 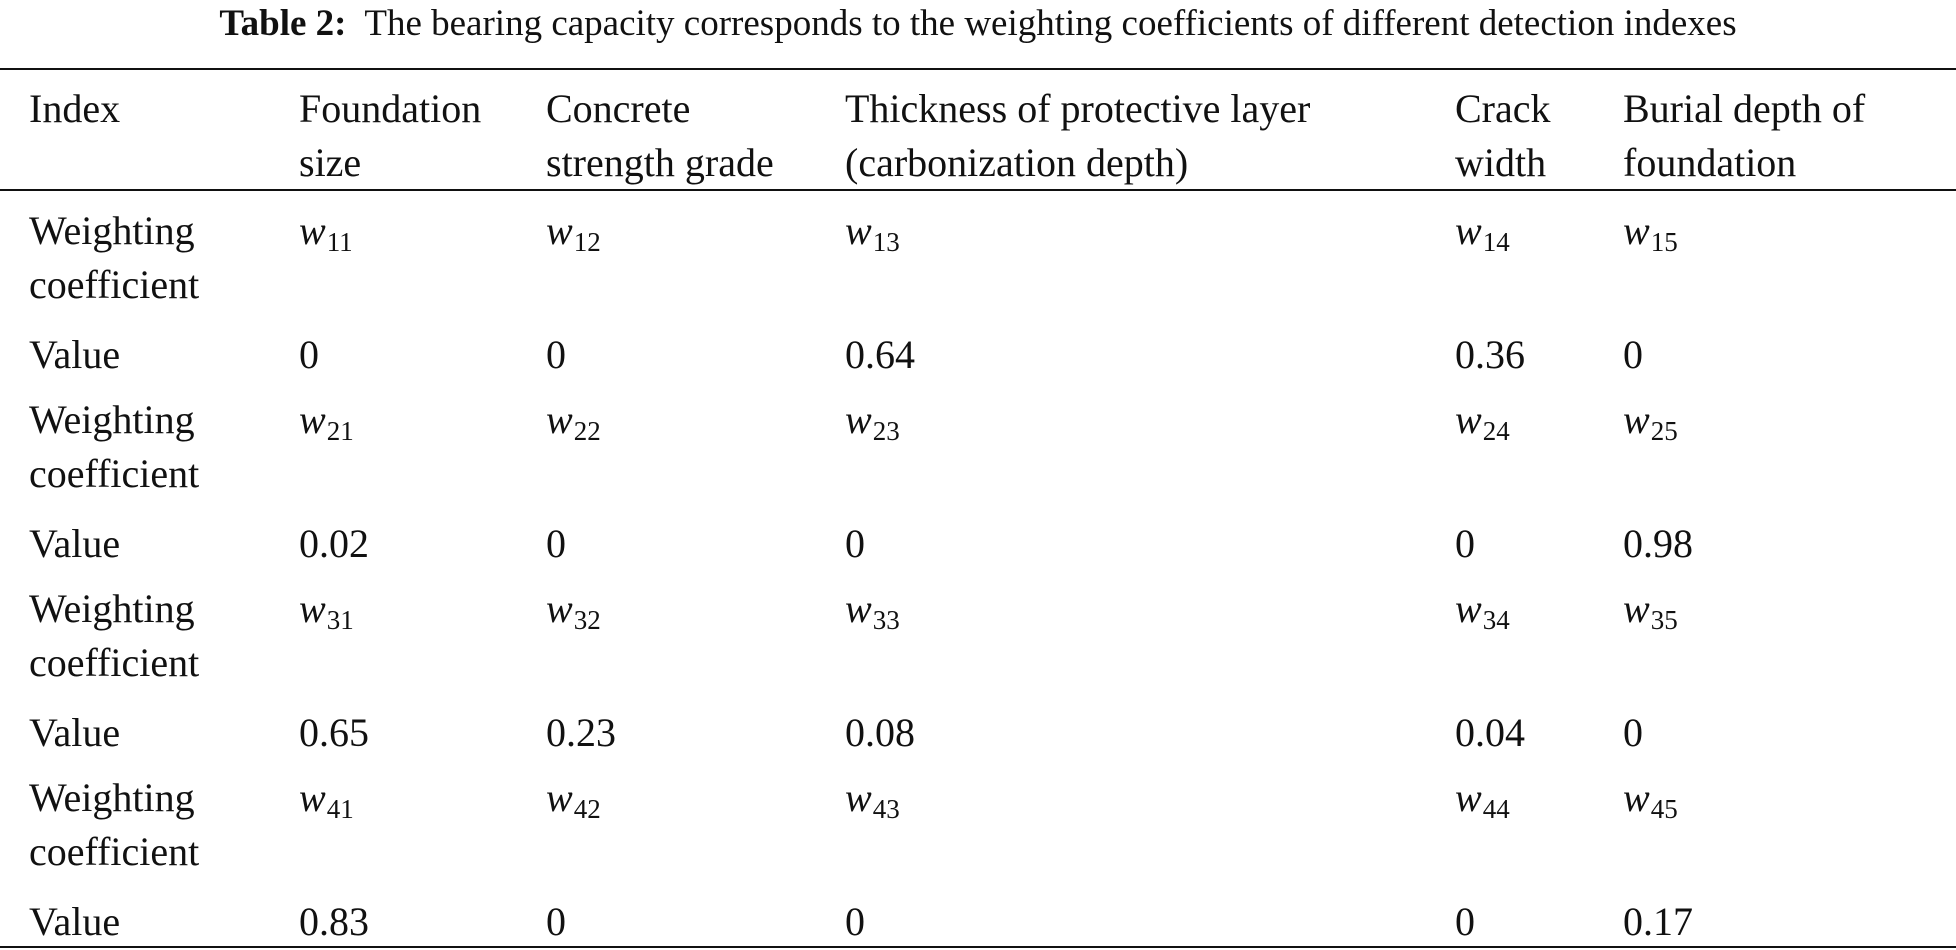 I want to click on coefficient-cell: w13, so click(x=872, y=231).